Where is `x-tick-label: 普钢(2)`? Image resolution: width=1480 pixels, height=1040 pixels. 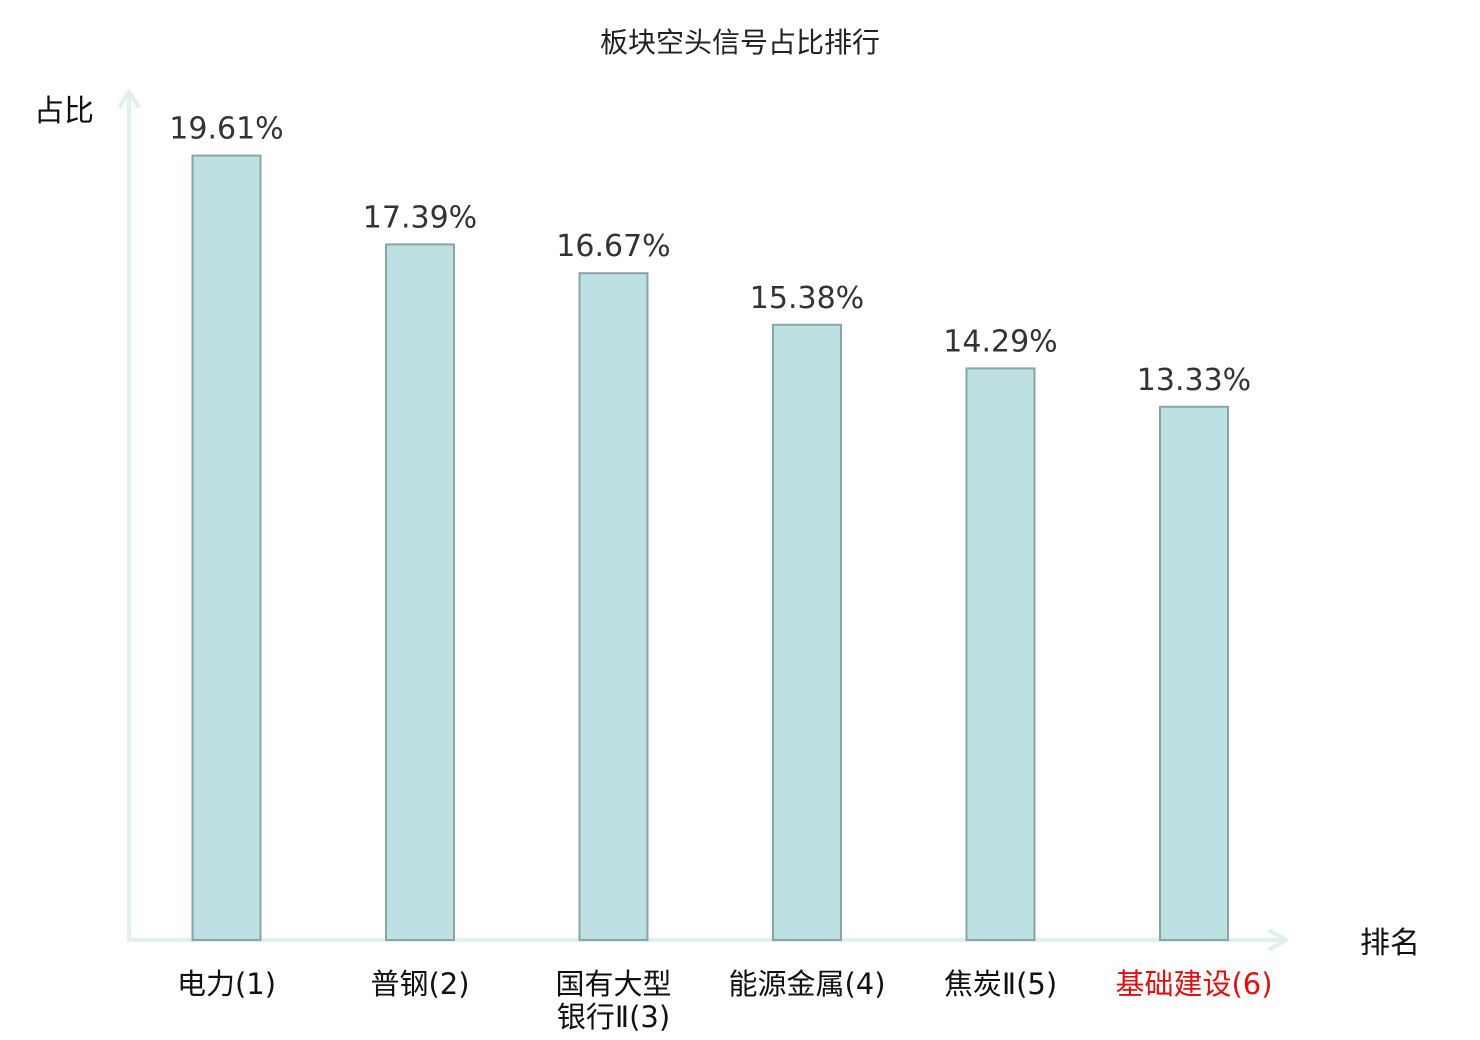
x-tick-label: 普钢(2) is located at coordinates (419, 984).